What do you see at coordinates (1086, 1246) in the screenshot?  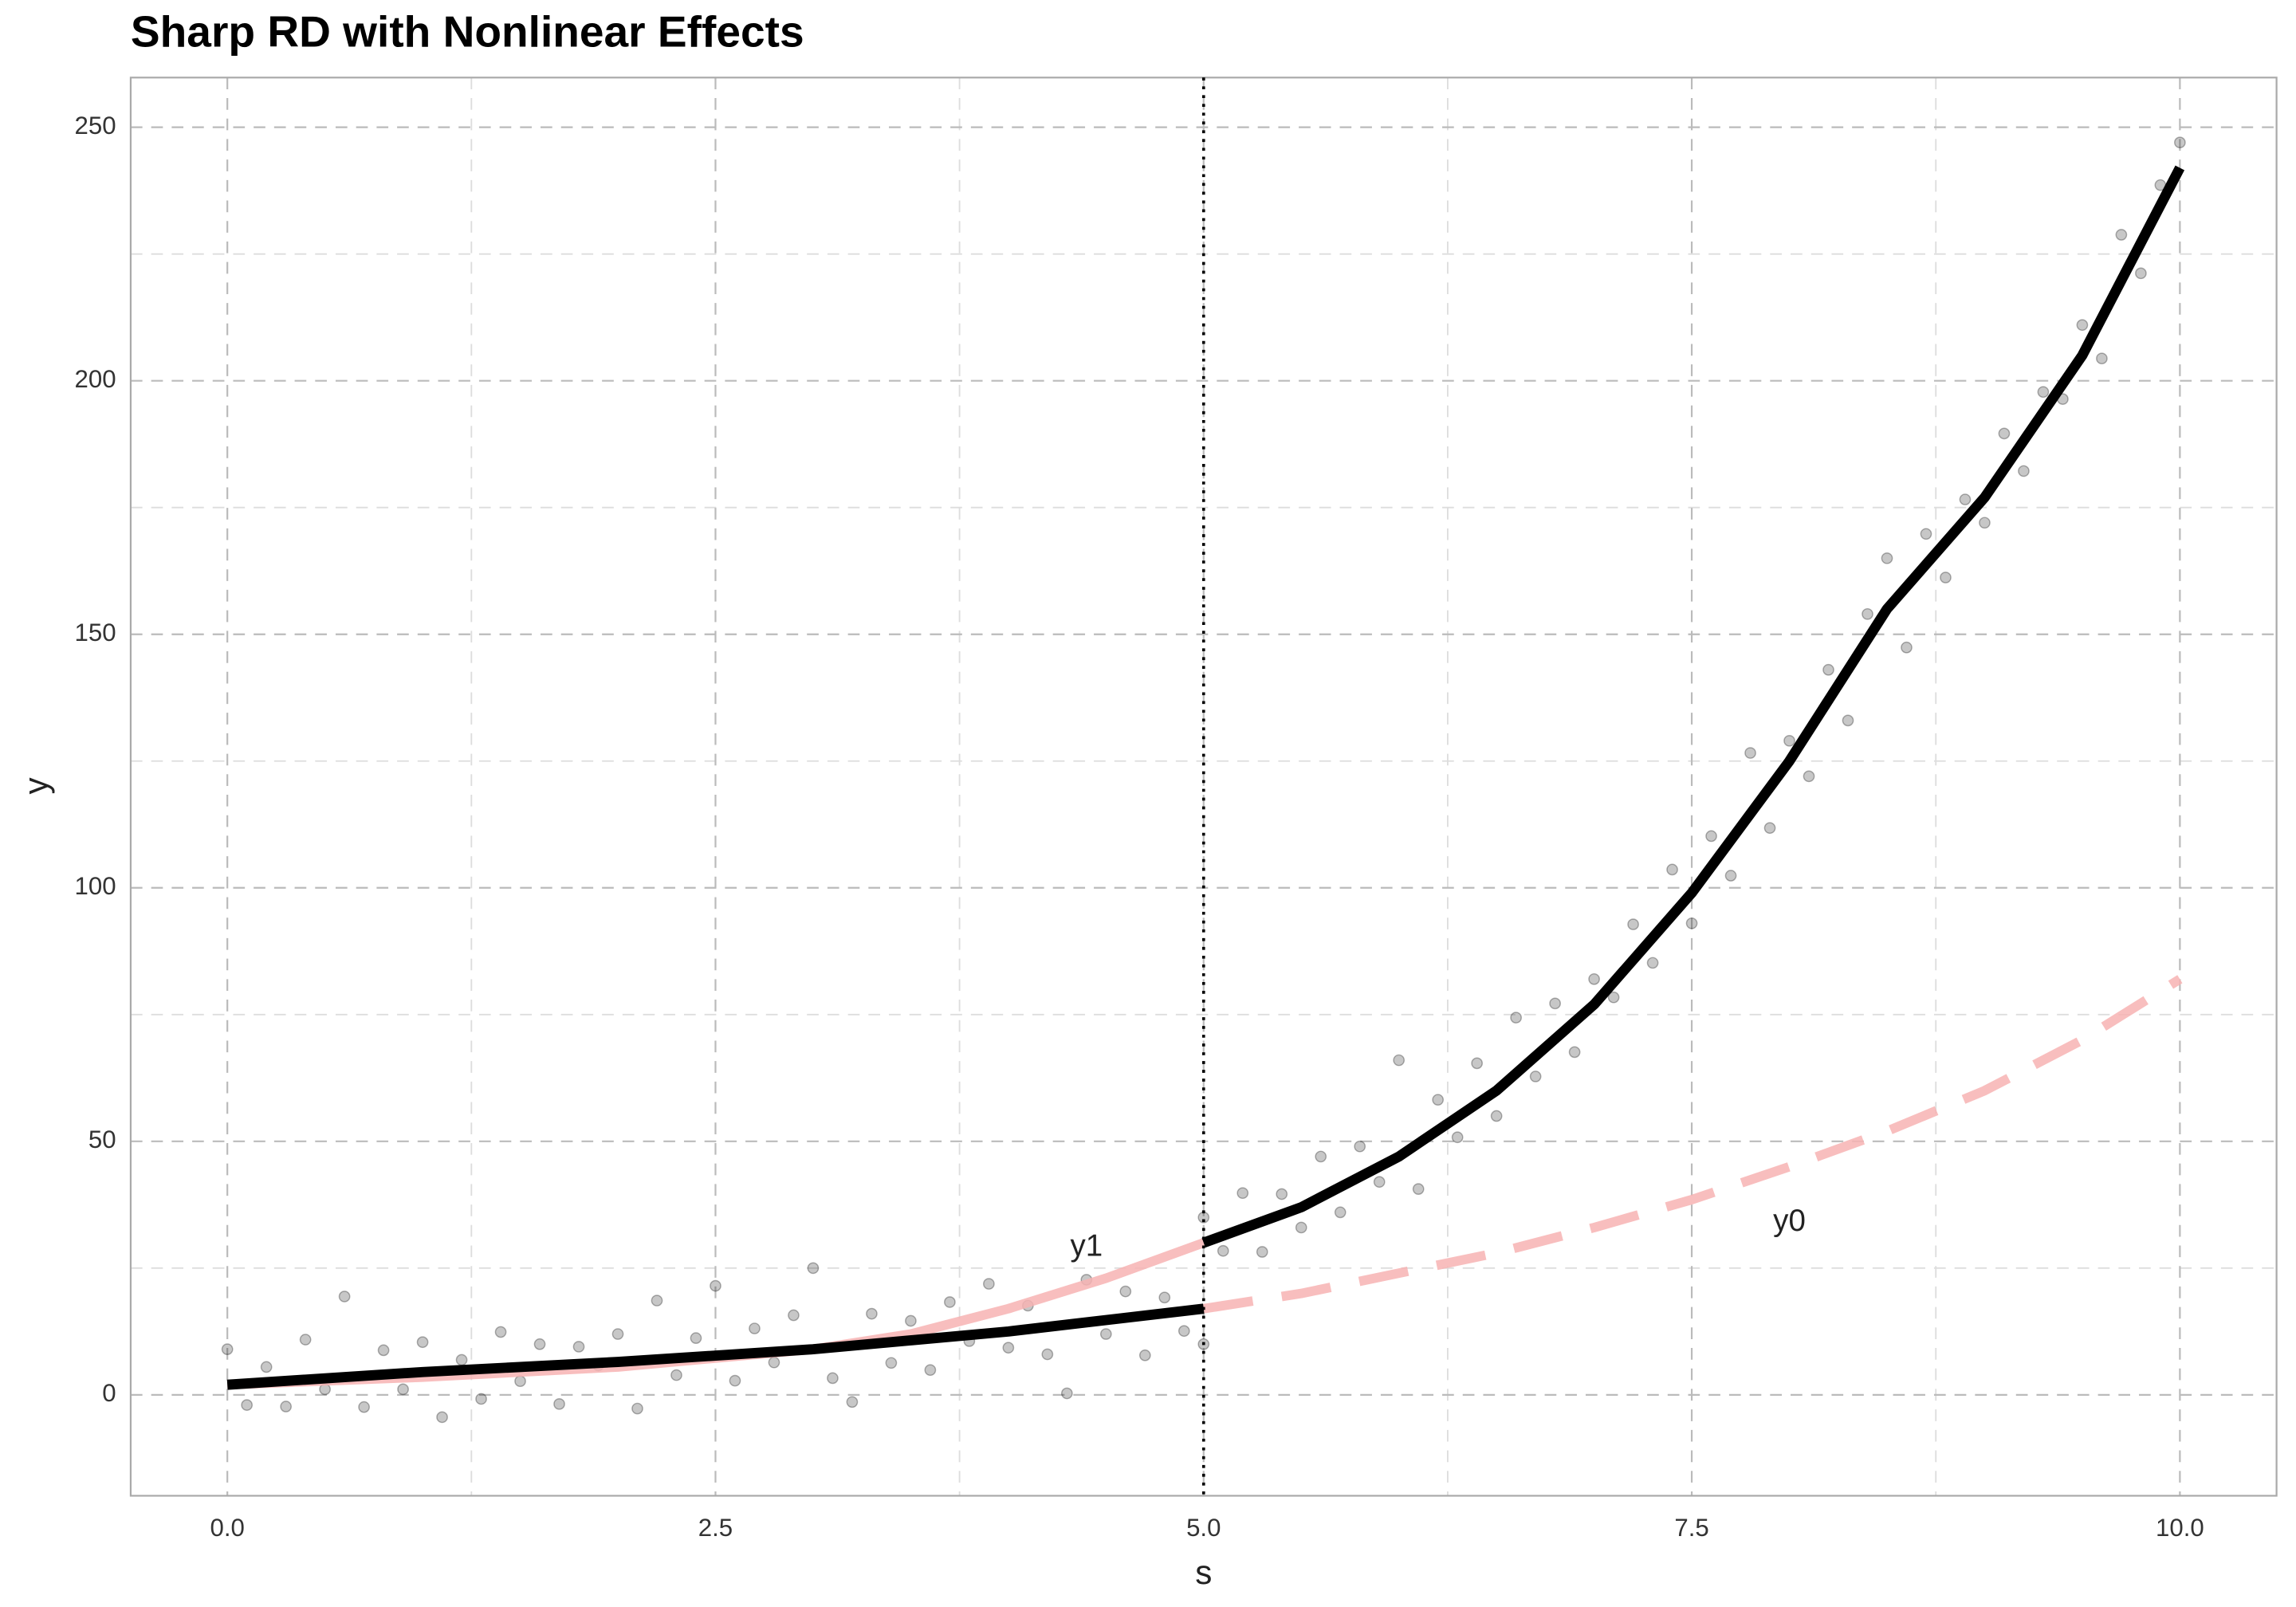 I see `annotation: y1` at bounding box center [1086, 1246].